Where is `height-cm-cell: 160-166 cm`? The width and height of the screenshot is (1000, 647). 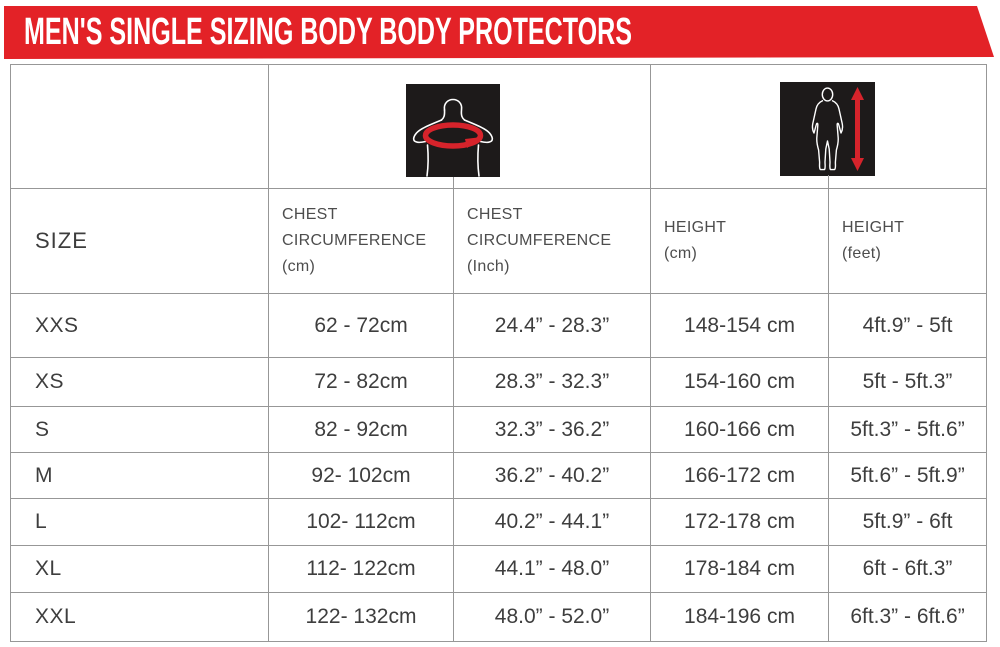
height-cm-cell: 160-166 cm is located at coordinates (739, 429).